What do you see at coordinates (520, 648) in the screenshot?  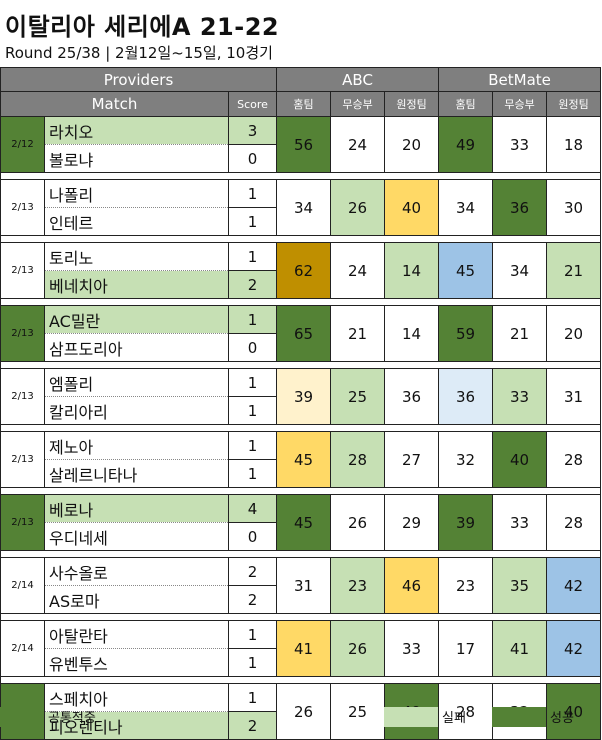 I see `betmate-draw-pct: 41` at bounding box center [520, 648].